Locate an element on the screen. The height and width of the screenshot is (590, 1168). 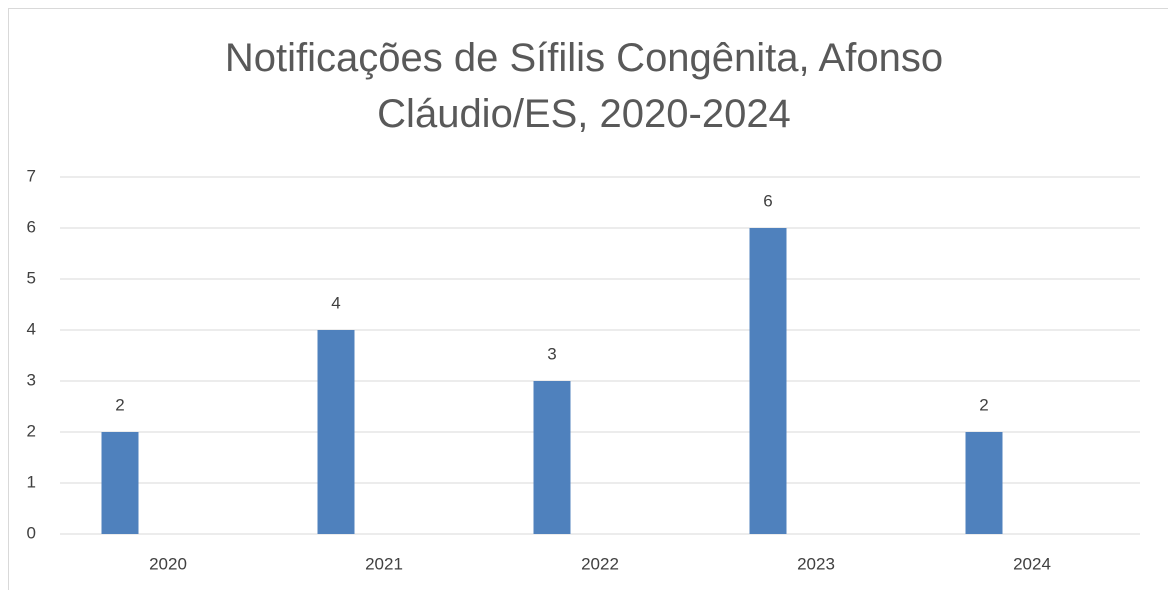
data-label: 6 is located at coordinates (767, 200).